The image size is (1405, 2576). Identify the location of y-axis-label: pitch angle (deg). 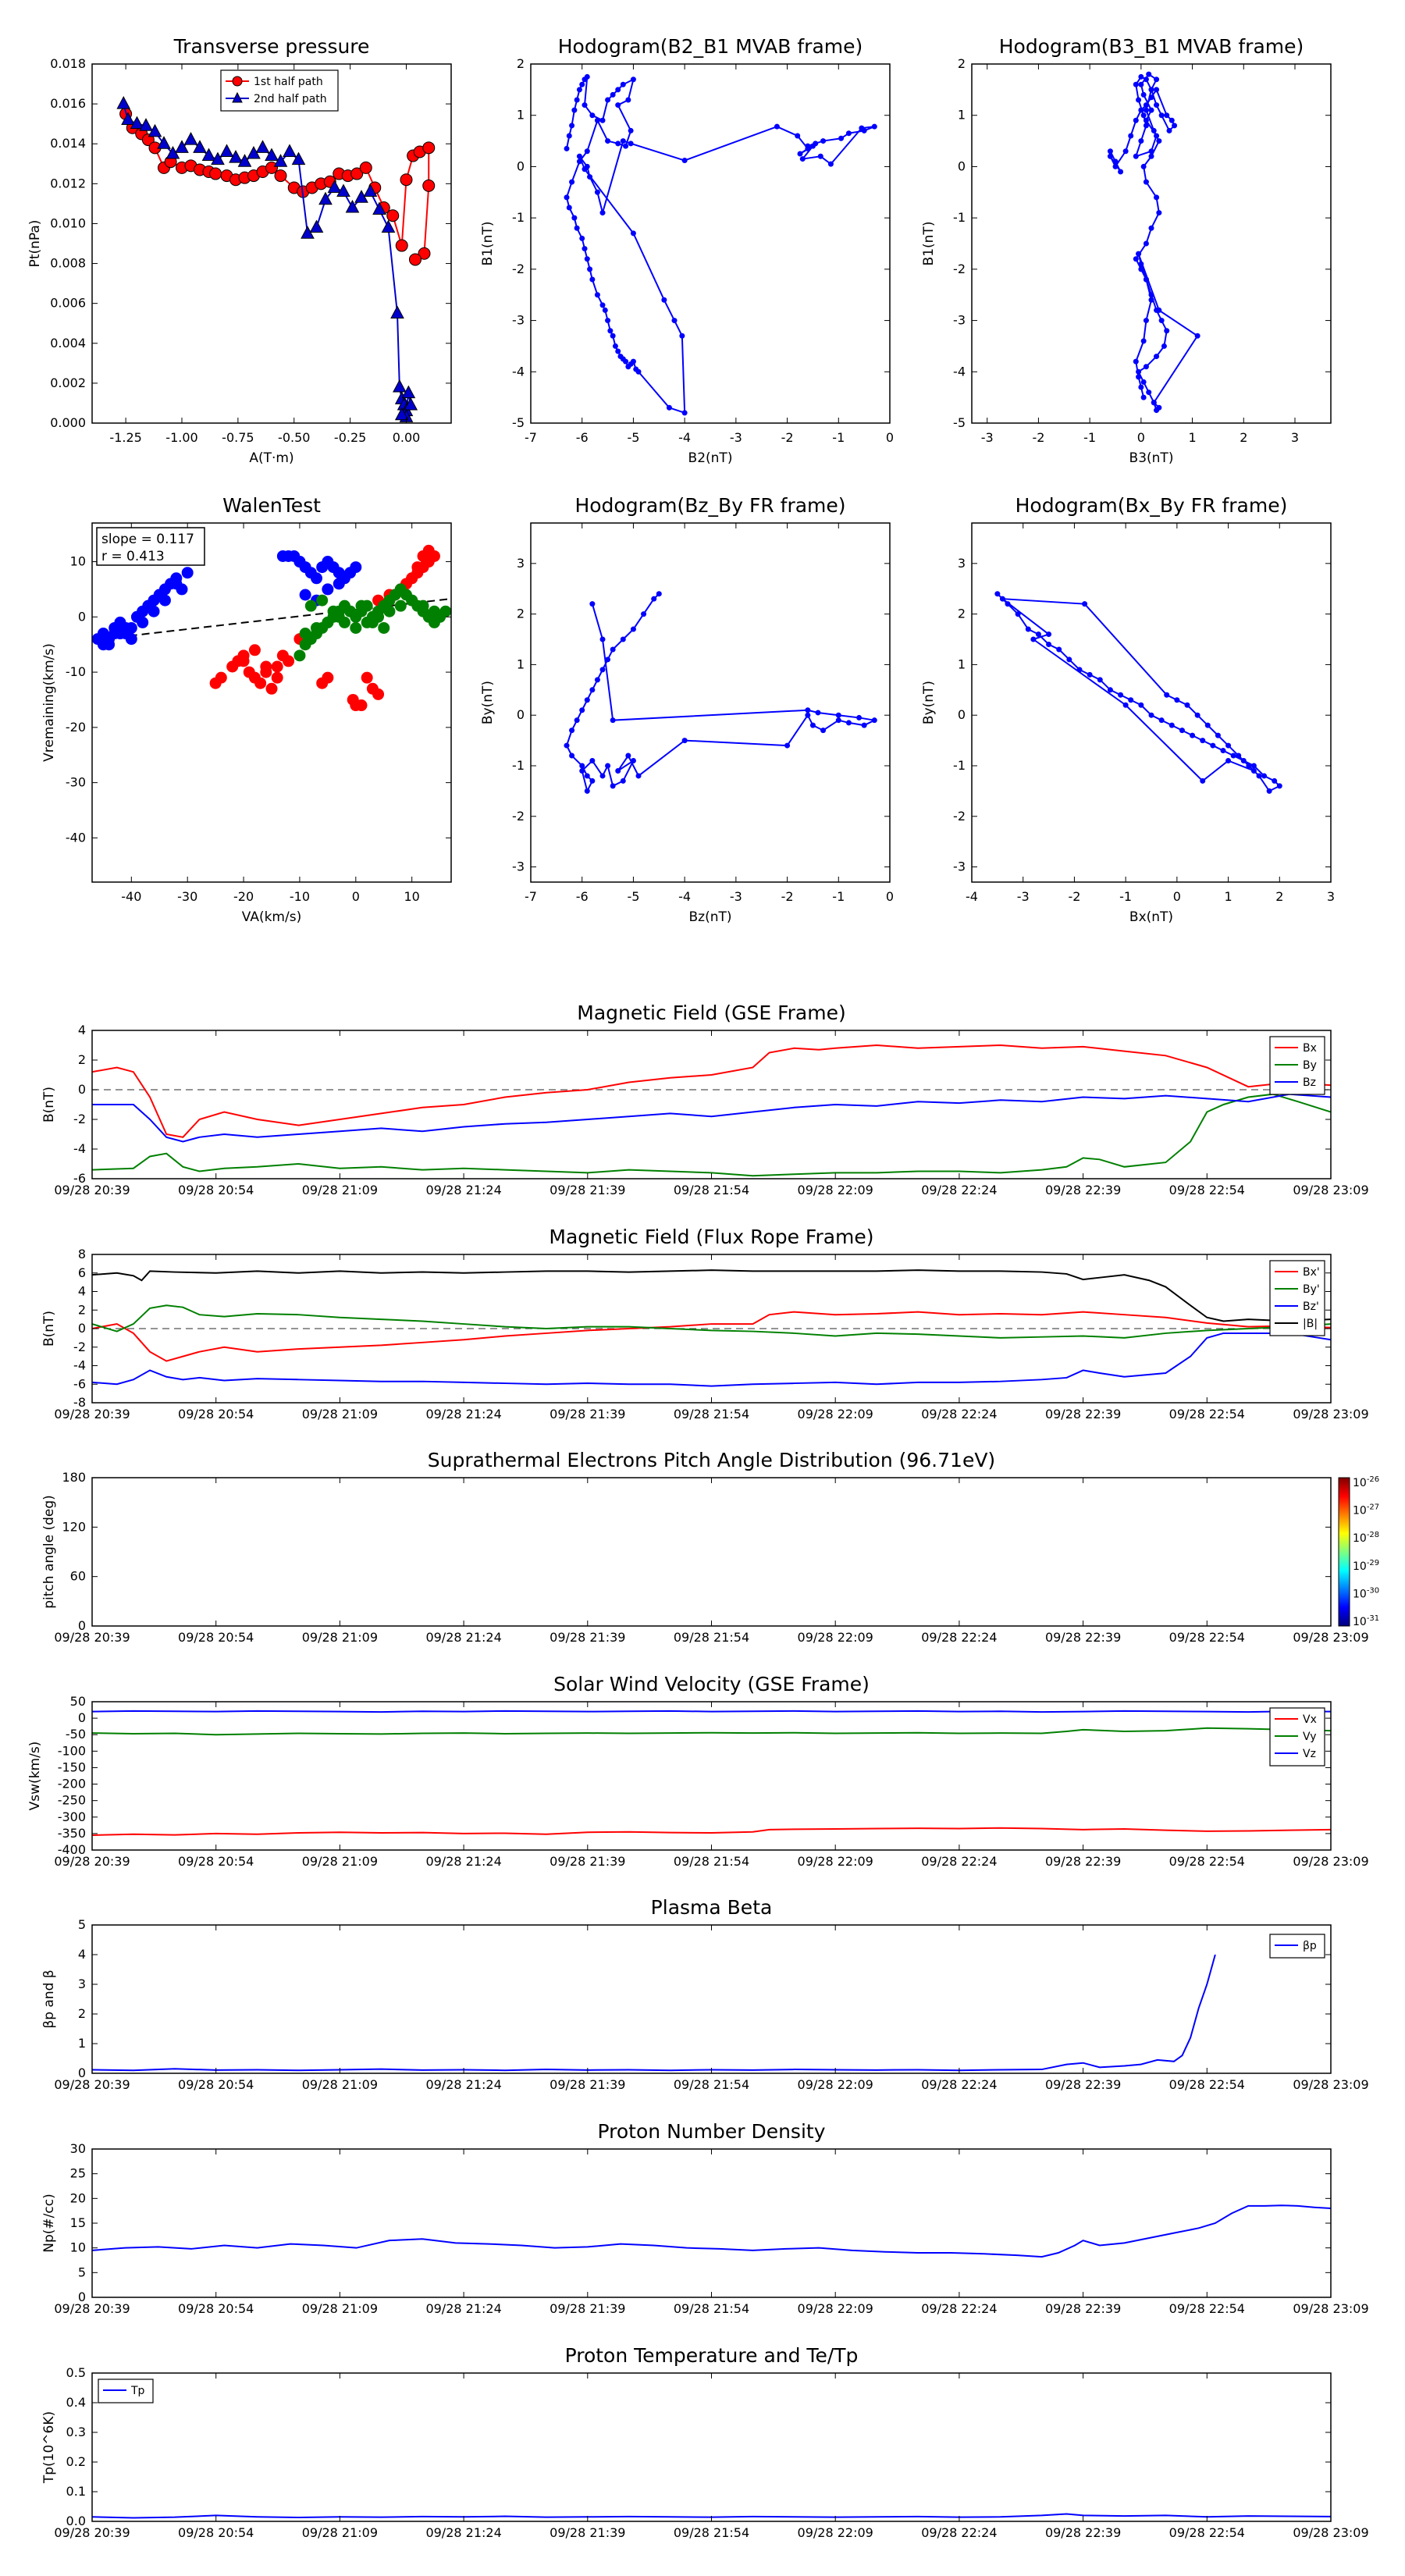
(49, 1552).